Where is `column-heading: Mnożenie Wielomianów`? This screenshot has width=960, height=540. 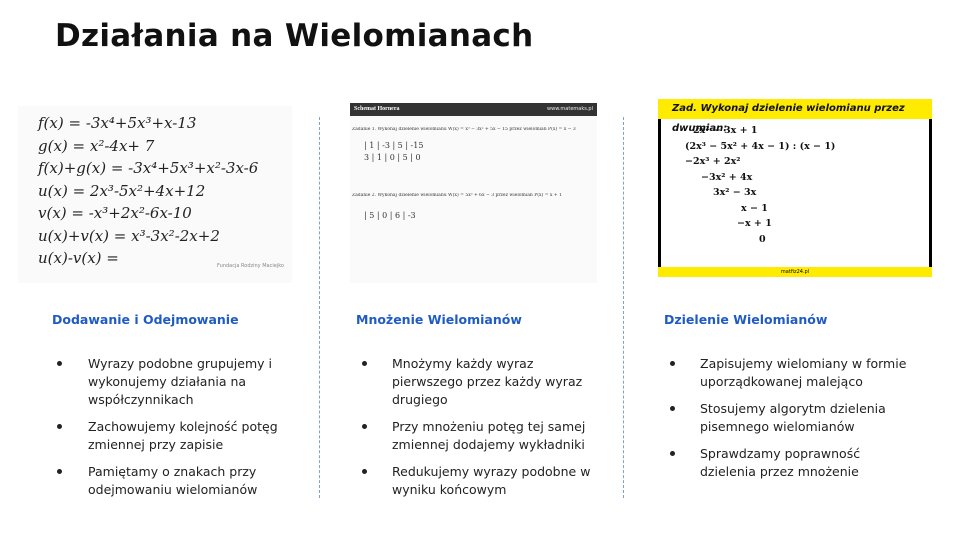 column-heading: Mnożenie Wielomianów is located at coordinates (439, 319).